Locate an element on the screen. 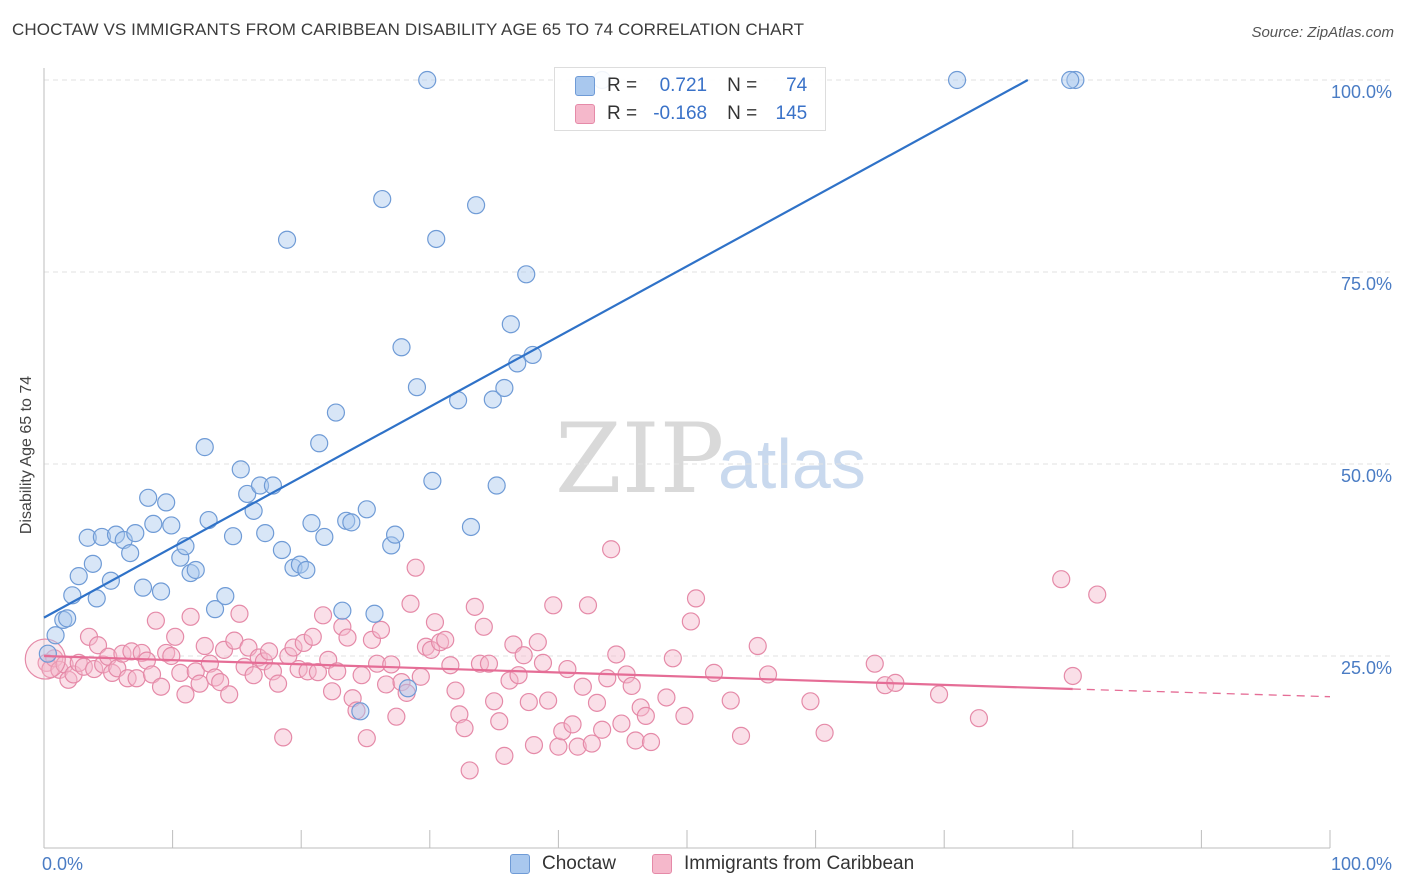 Image resolution: width=1406 pixels, height=892 pixels. trend-line-caribbean is located at coordinates (558, 672).